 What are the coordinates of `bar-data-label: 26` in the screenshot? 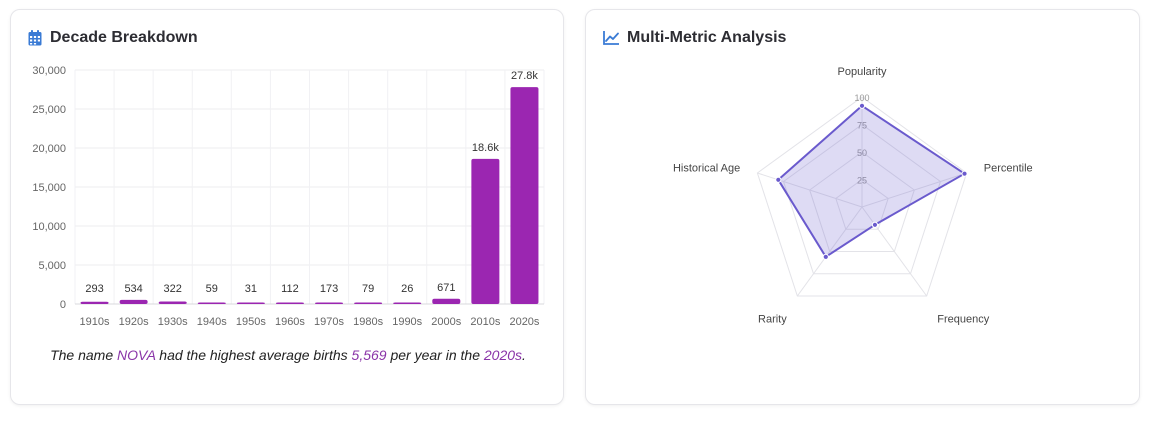 It's located at (407, 289).